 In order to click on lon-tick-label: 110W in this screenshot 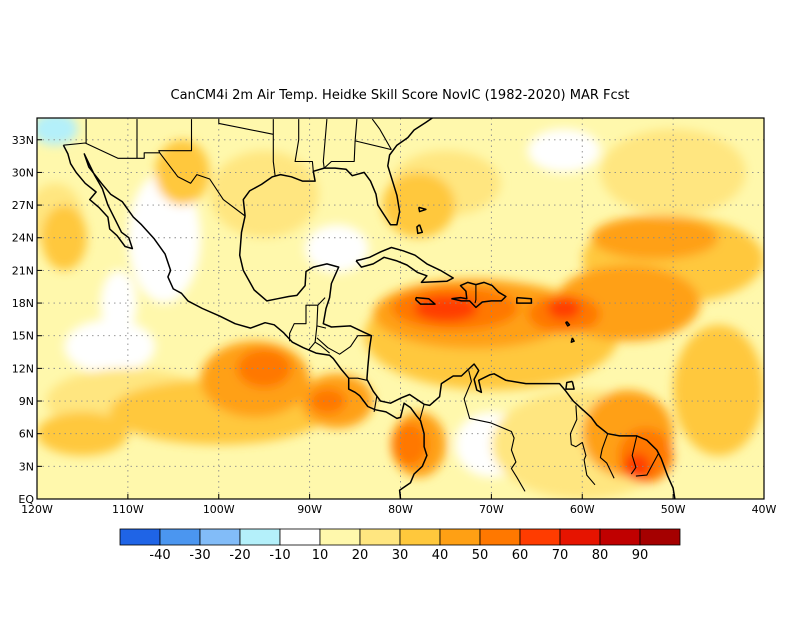, I will do `click(128, 509)`.